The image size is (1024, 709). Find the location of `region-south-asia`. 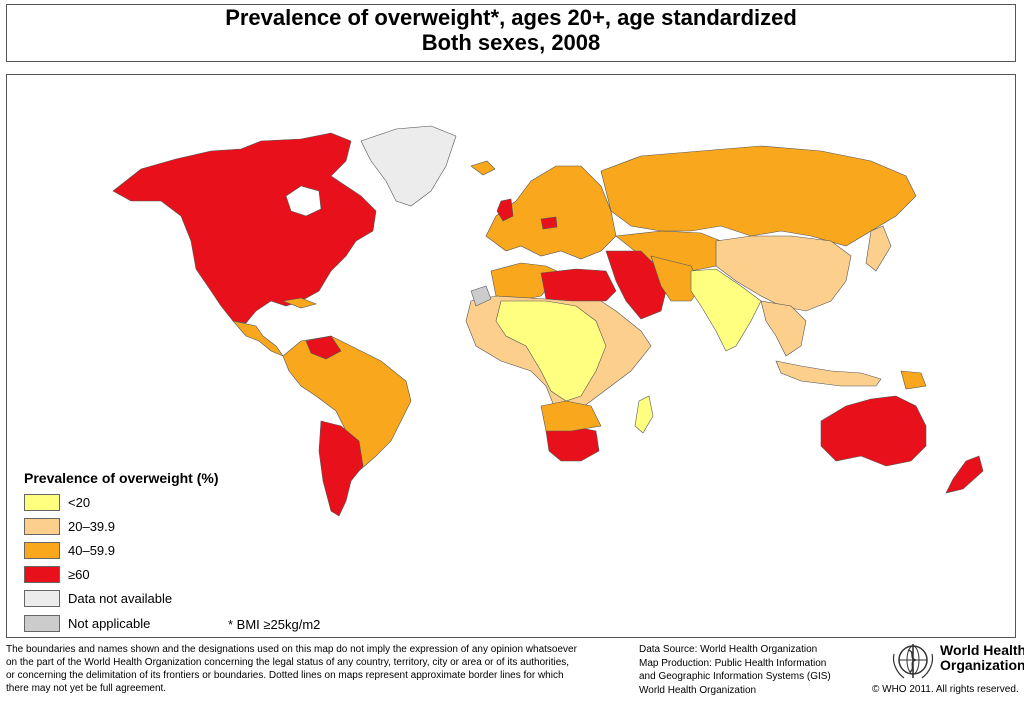

region-south-asia is located at coordinates (726, 310).